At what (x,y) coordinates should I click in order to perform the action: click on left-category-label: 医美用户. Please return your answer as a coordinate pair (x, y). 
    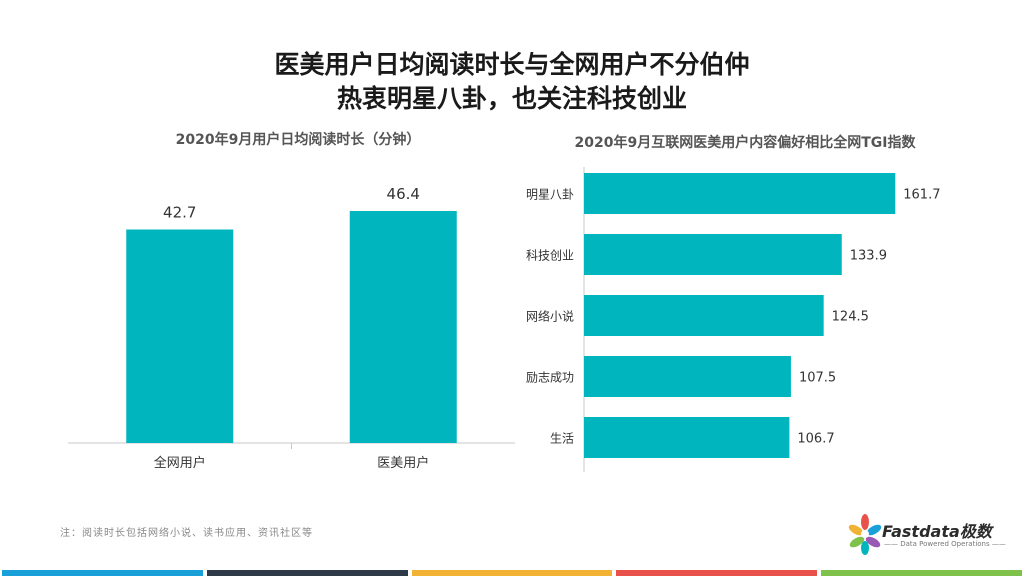
    Looking at the image, I should click on (403, 463).